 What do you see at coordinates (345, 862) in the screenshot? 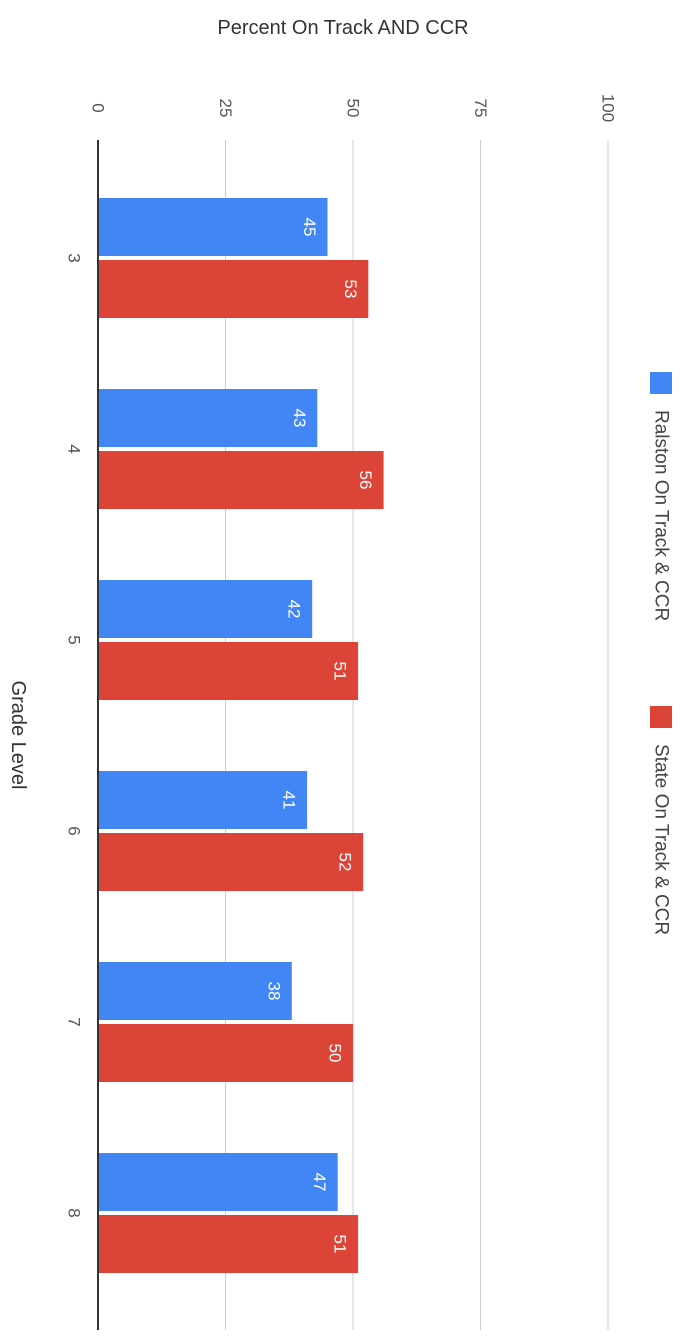
I see `data-label: 52` at bounding box center [345, 862].